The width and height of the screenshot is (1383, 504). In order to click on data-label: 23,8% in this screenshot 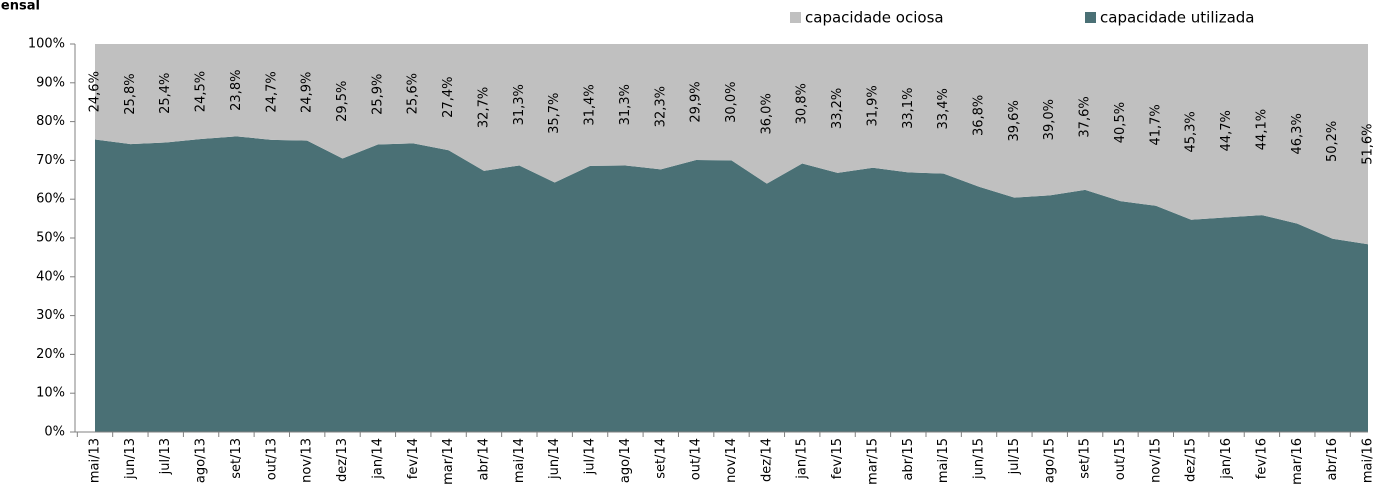, I will do `click(236, 90)`.